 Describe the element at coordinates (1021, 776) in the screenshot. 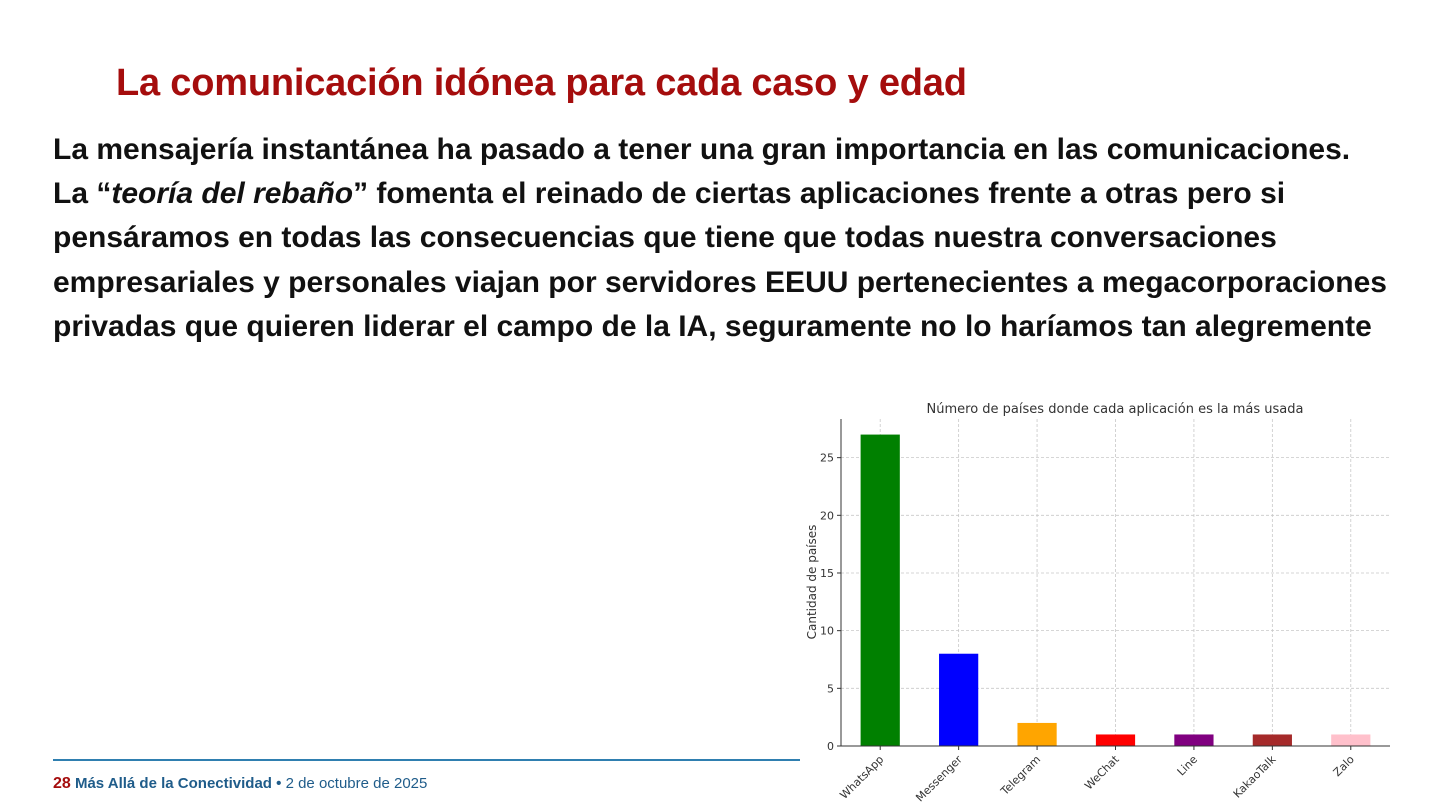

I see `x-tick-label: Telegram` at that location.